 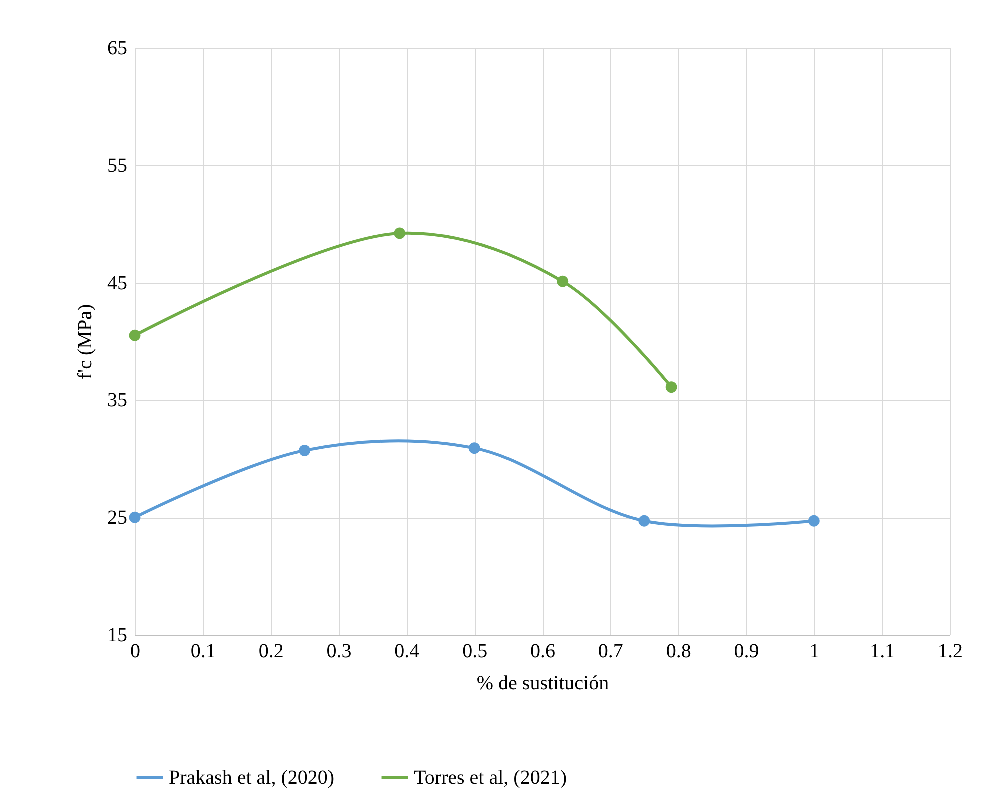 I want to click on x-tick-label: 0.5, so click(x=475, y=651).